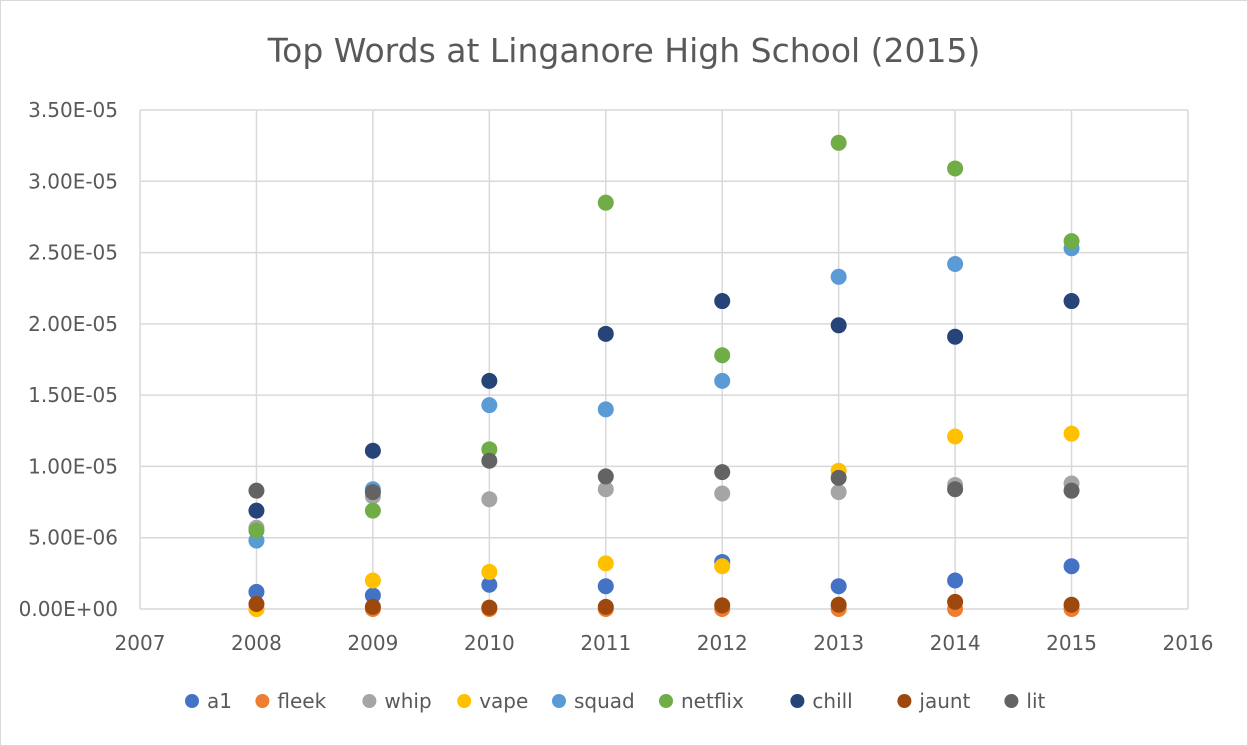 This screenshot has height=746, width=1248. I want to click on legend-marker-netflix, so click(666, 701).